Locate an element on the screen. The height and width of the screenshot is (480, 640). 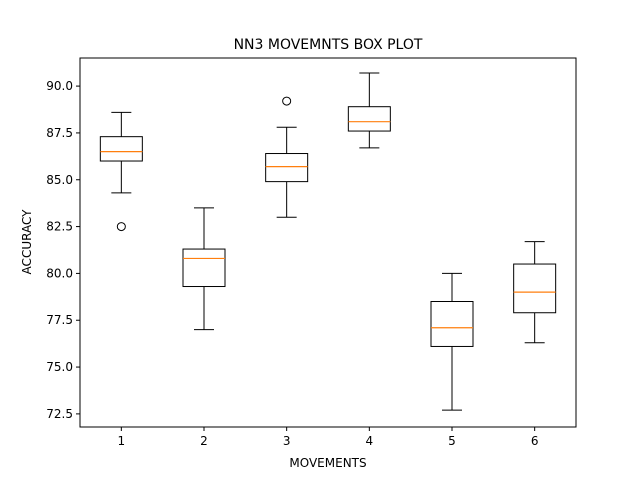
x-tick-label: 5 is located at coordinates (452, 441).